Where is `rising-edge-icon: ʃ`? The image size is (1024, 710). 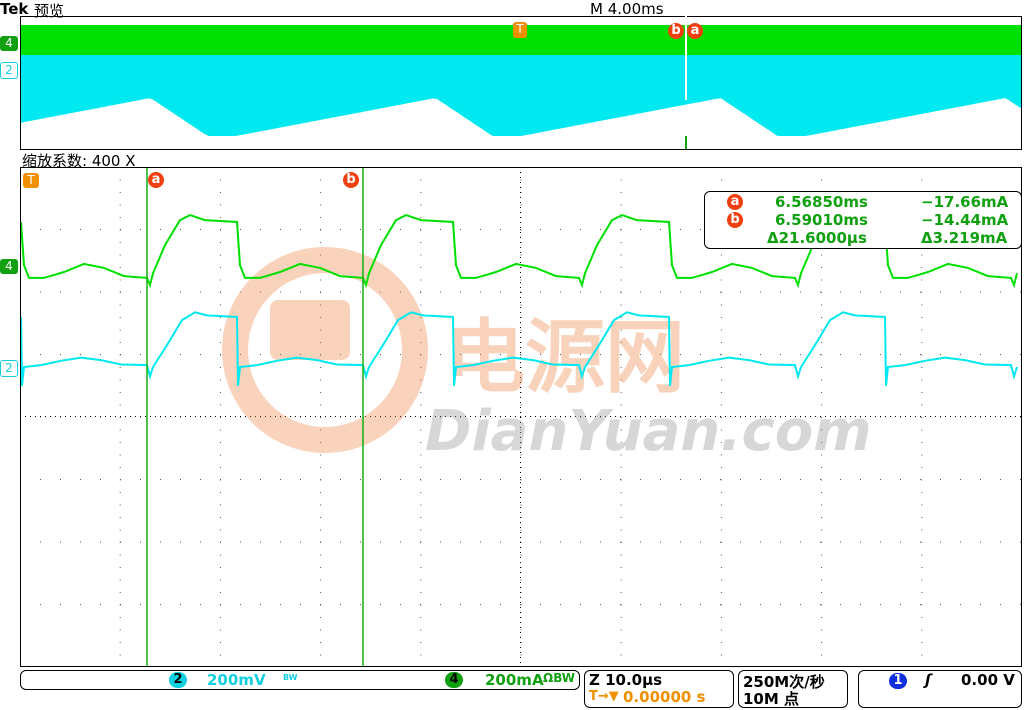
rising-edge-icon: ʃ is located at coordinates (928, 680).